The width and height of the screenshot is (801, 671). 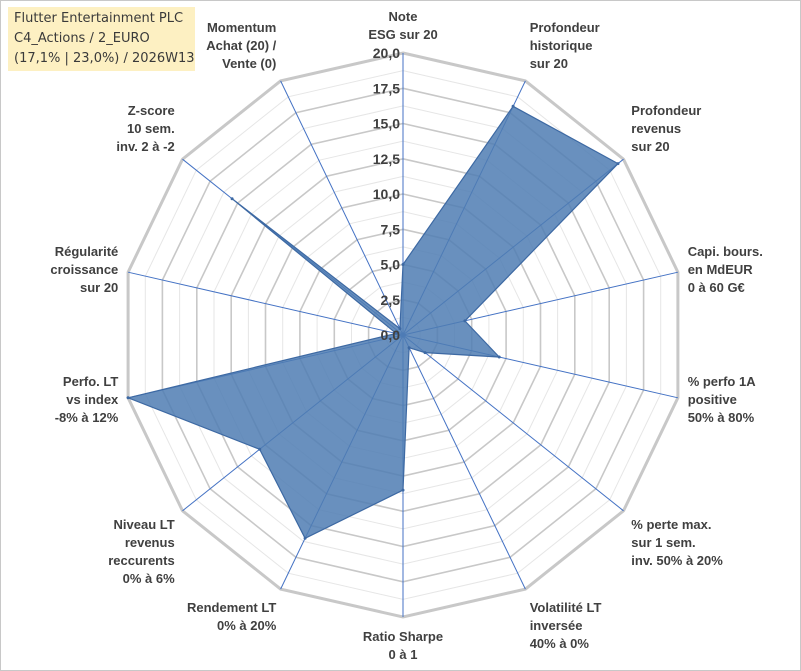 I want to click on title-line-2: C4_Actions / 2_EURO, so click(x=82, y=38).